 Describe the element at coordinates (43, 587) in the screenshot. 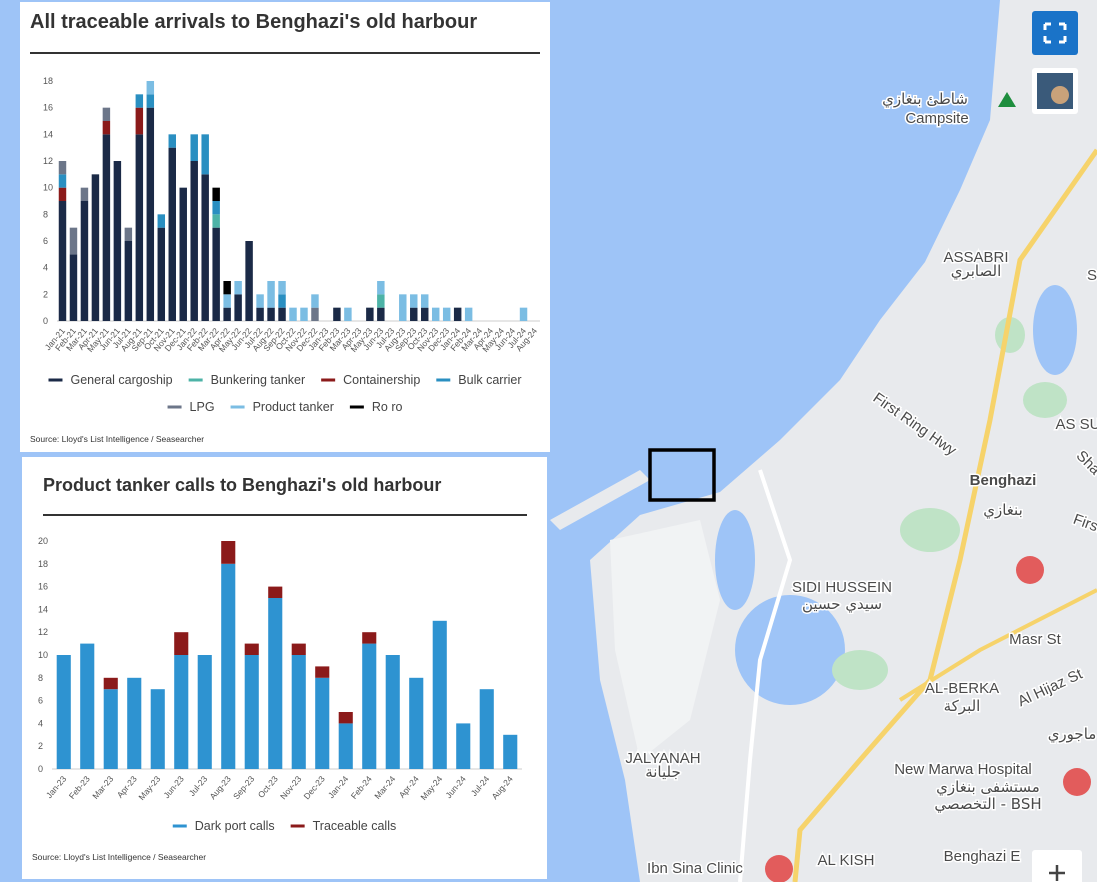

I see `y-tick-label: 16` at that location.